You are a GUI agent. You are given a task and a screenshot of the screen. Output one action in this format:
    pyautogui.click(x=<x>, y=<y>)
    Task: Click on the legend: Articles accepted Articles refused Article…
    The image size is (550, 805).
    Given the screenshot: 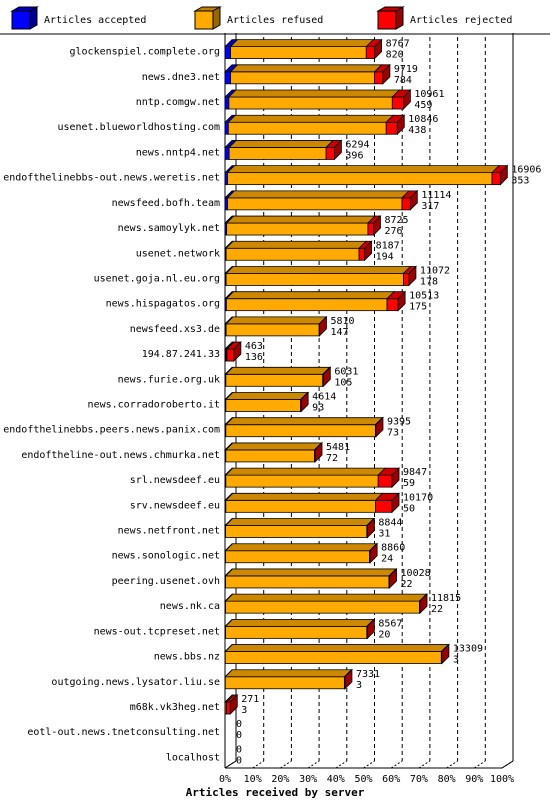 What is the action you would take?
    pyautogui.click(x=275, y=20)
    